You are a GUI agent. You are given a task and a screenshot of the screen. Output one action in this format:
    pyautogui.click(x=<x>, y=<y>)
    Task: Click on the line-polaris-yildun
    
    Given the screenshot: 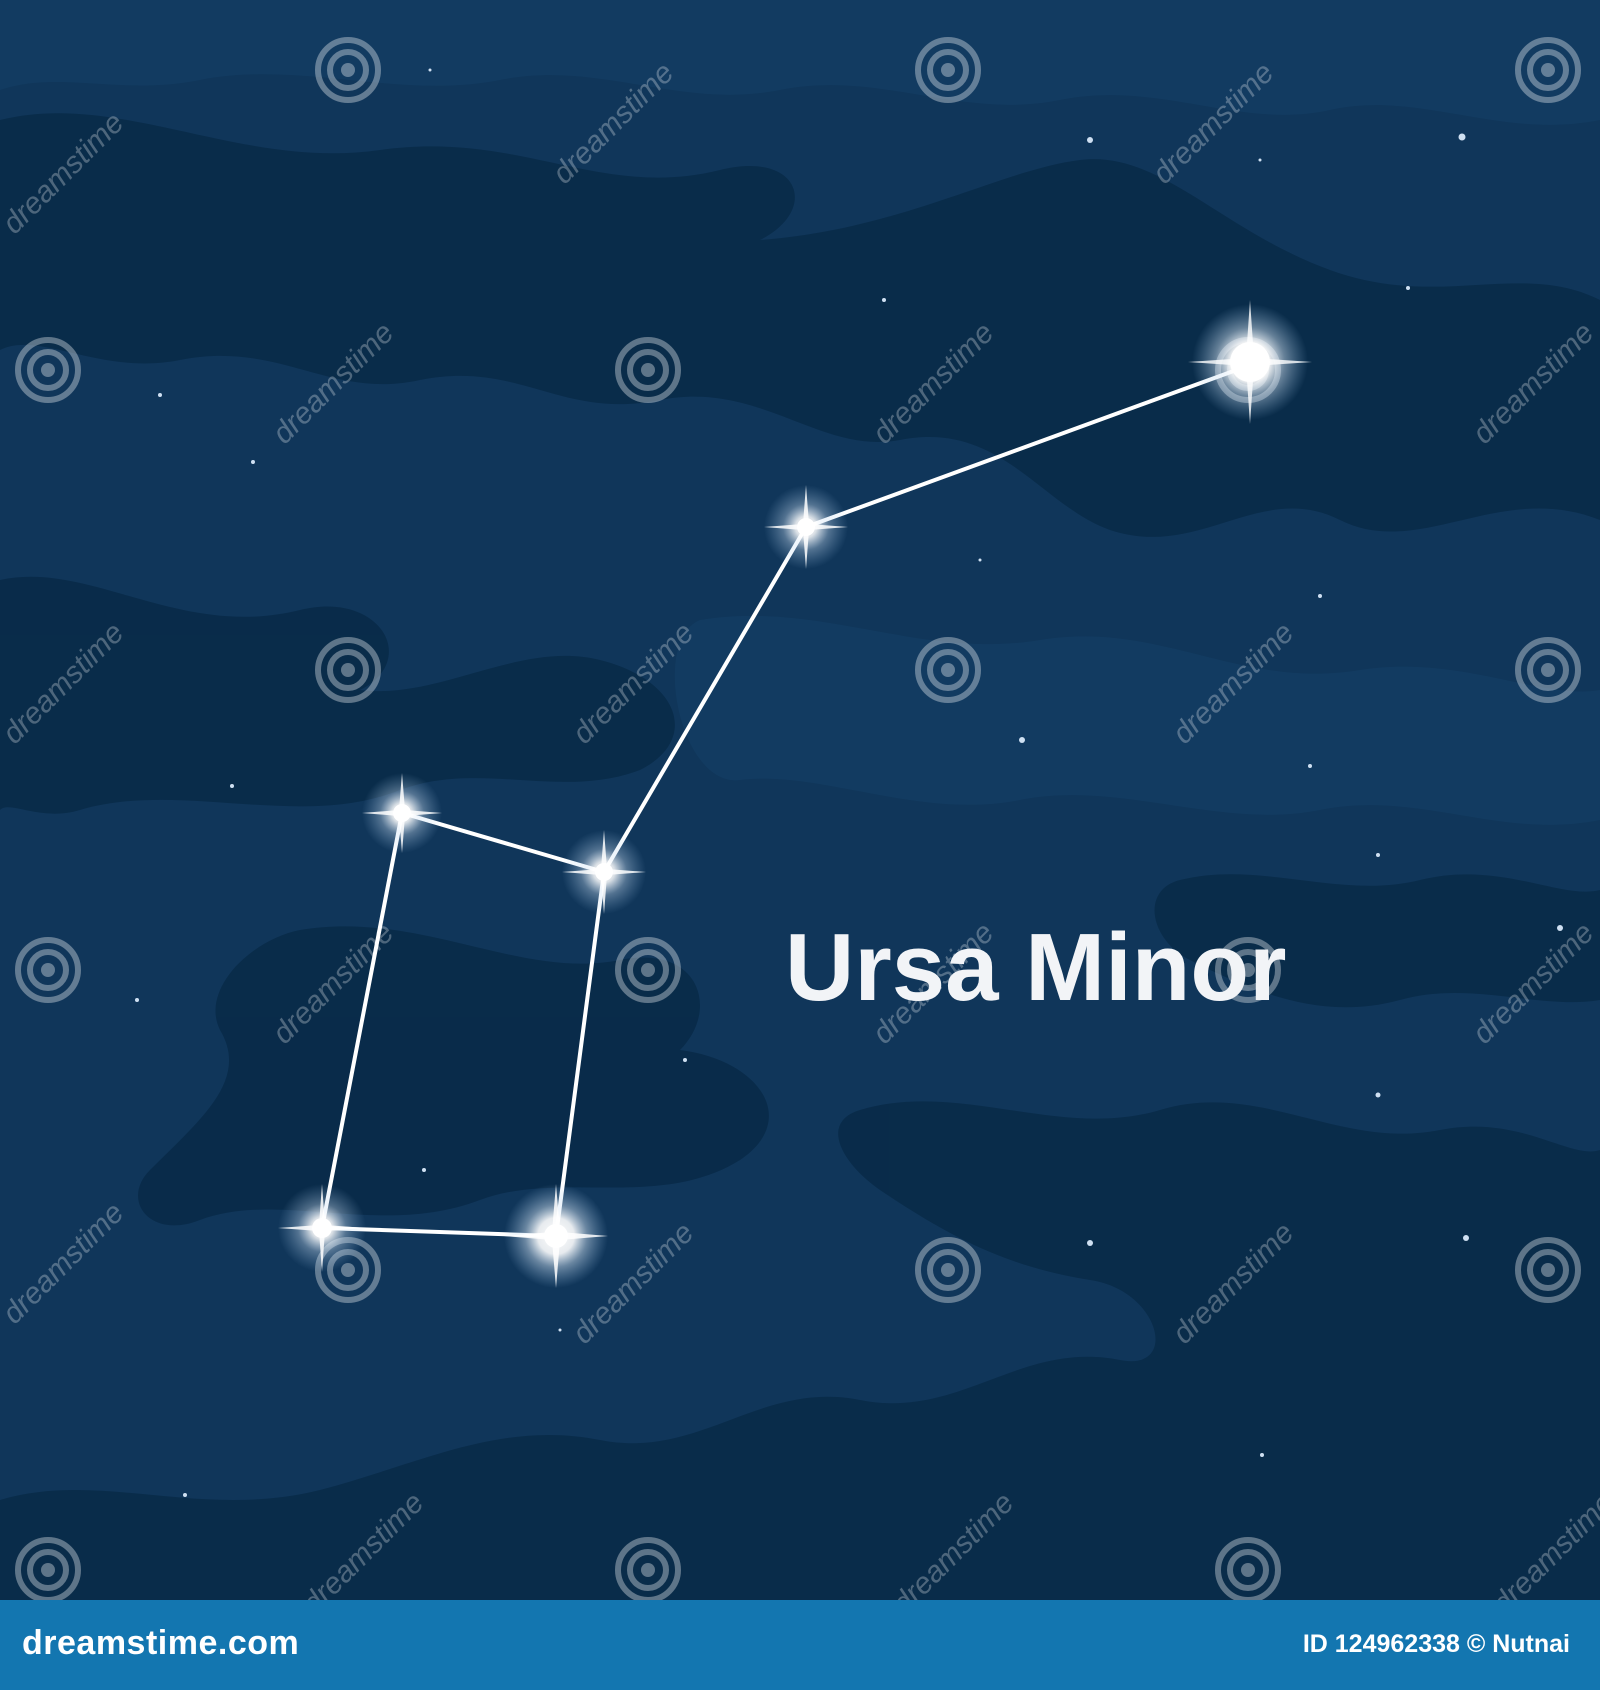 What is the action you would take?
    pyautogui.click(x=1028, y=446)
    